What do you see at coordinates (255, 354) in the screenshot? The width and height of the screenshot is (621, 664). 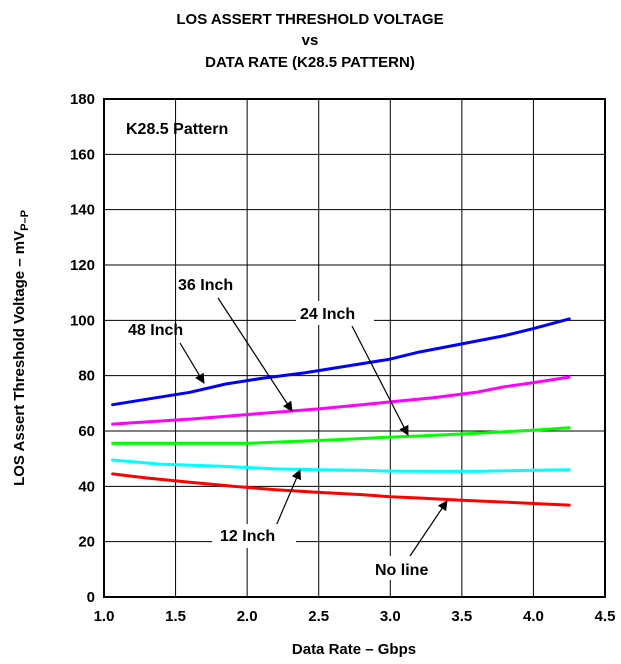 I see `annotation-arrow-36-inch` at bounding box center [255, 354].